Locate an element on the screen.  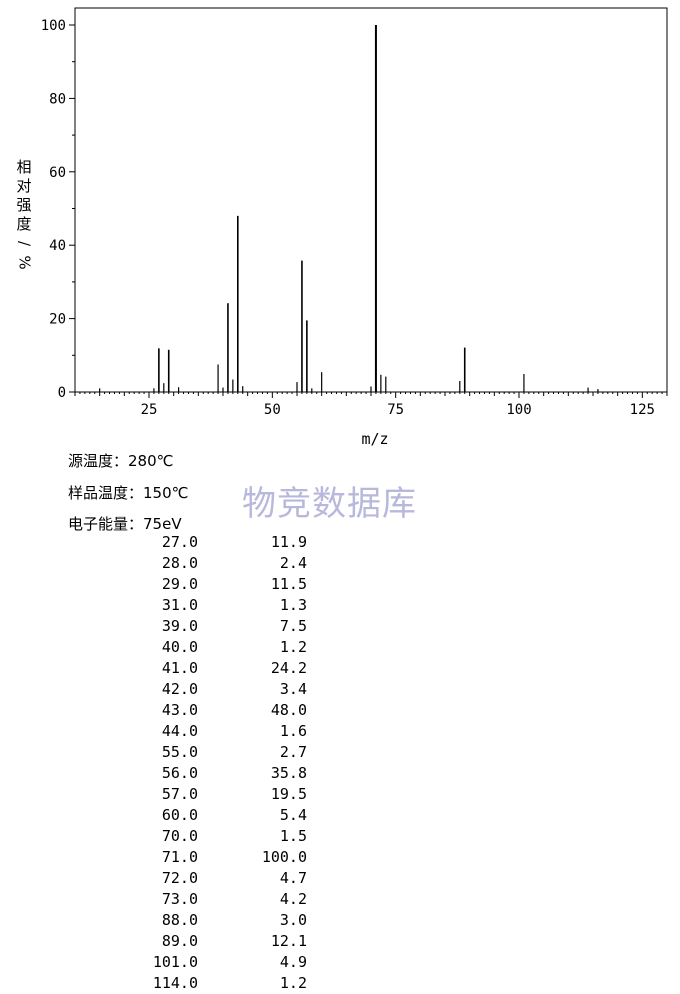
intensity-value: 4.9 is located at coordinates (293, 962).